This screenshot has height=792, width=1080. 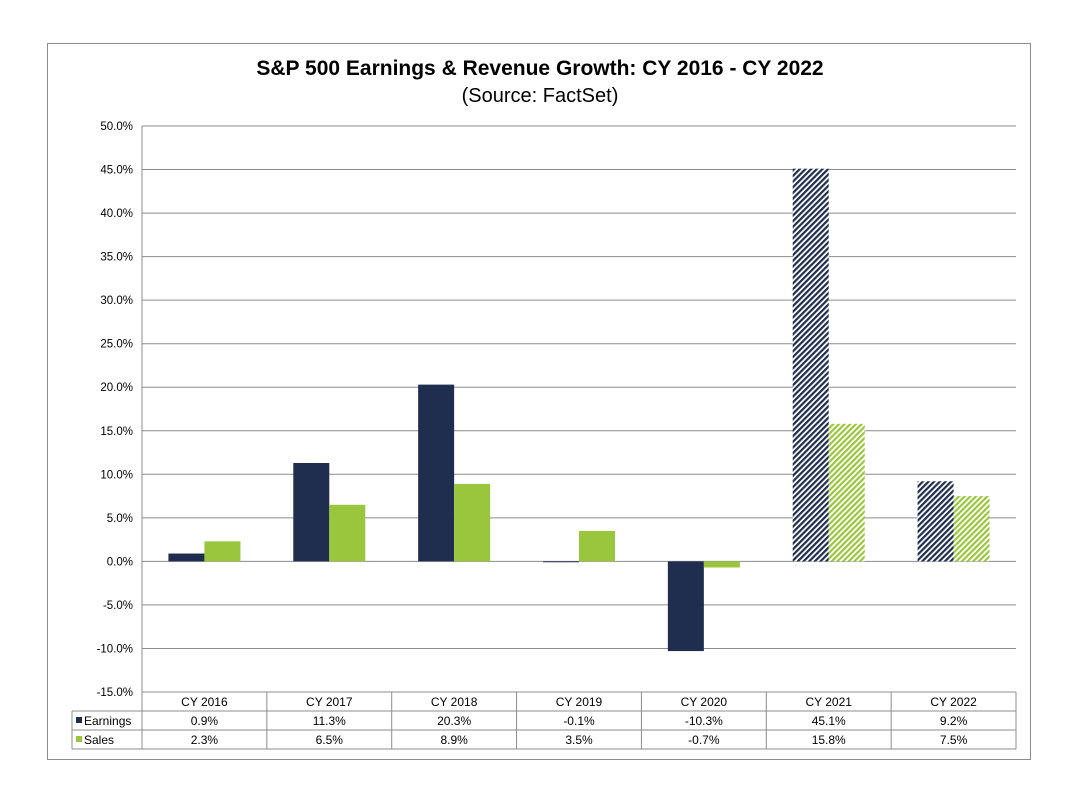 I want to click on data-label: 15.8%, so click(x=829, y=740).